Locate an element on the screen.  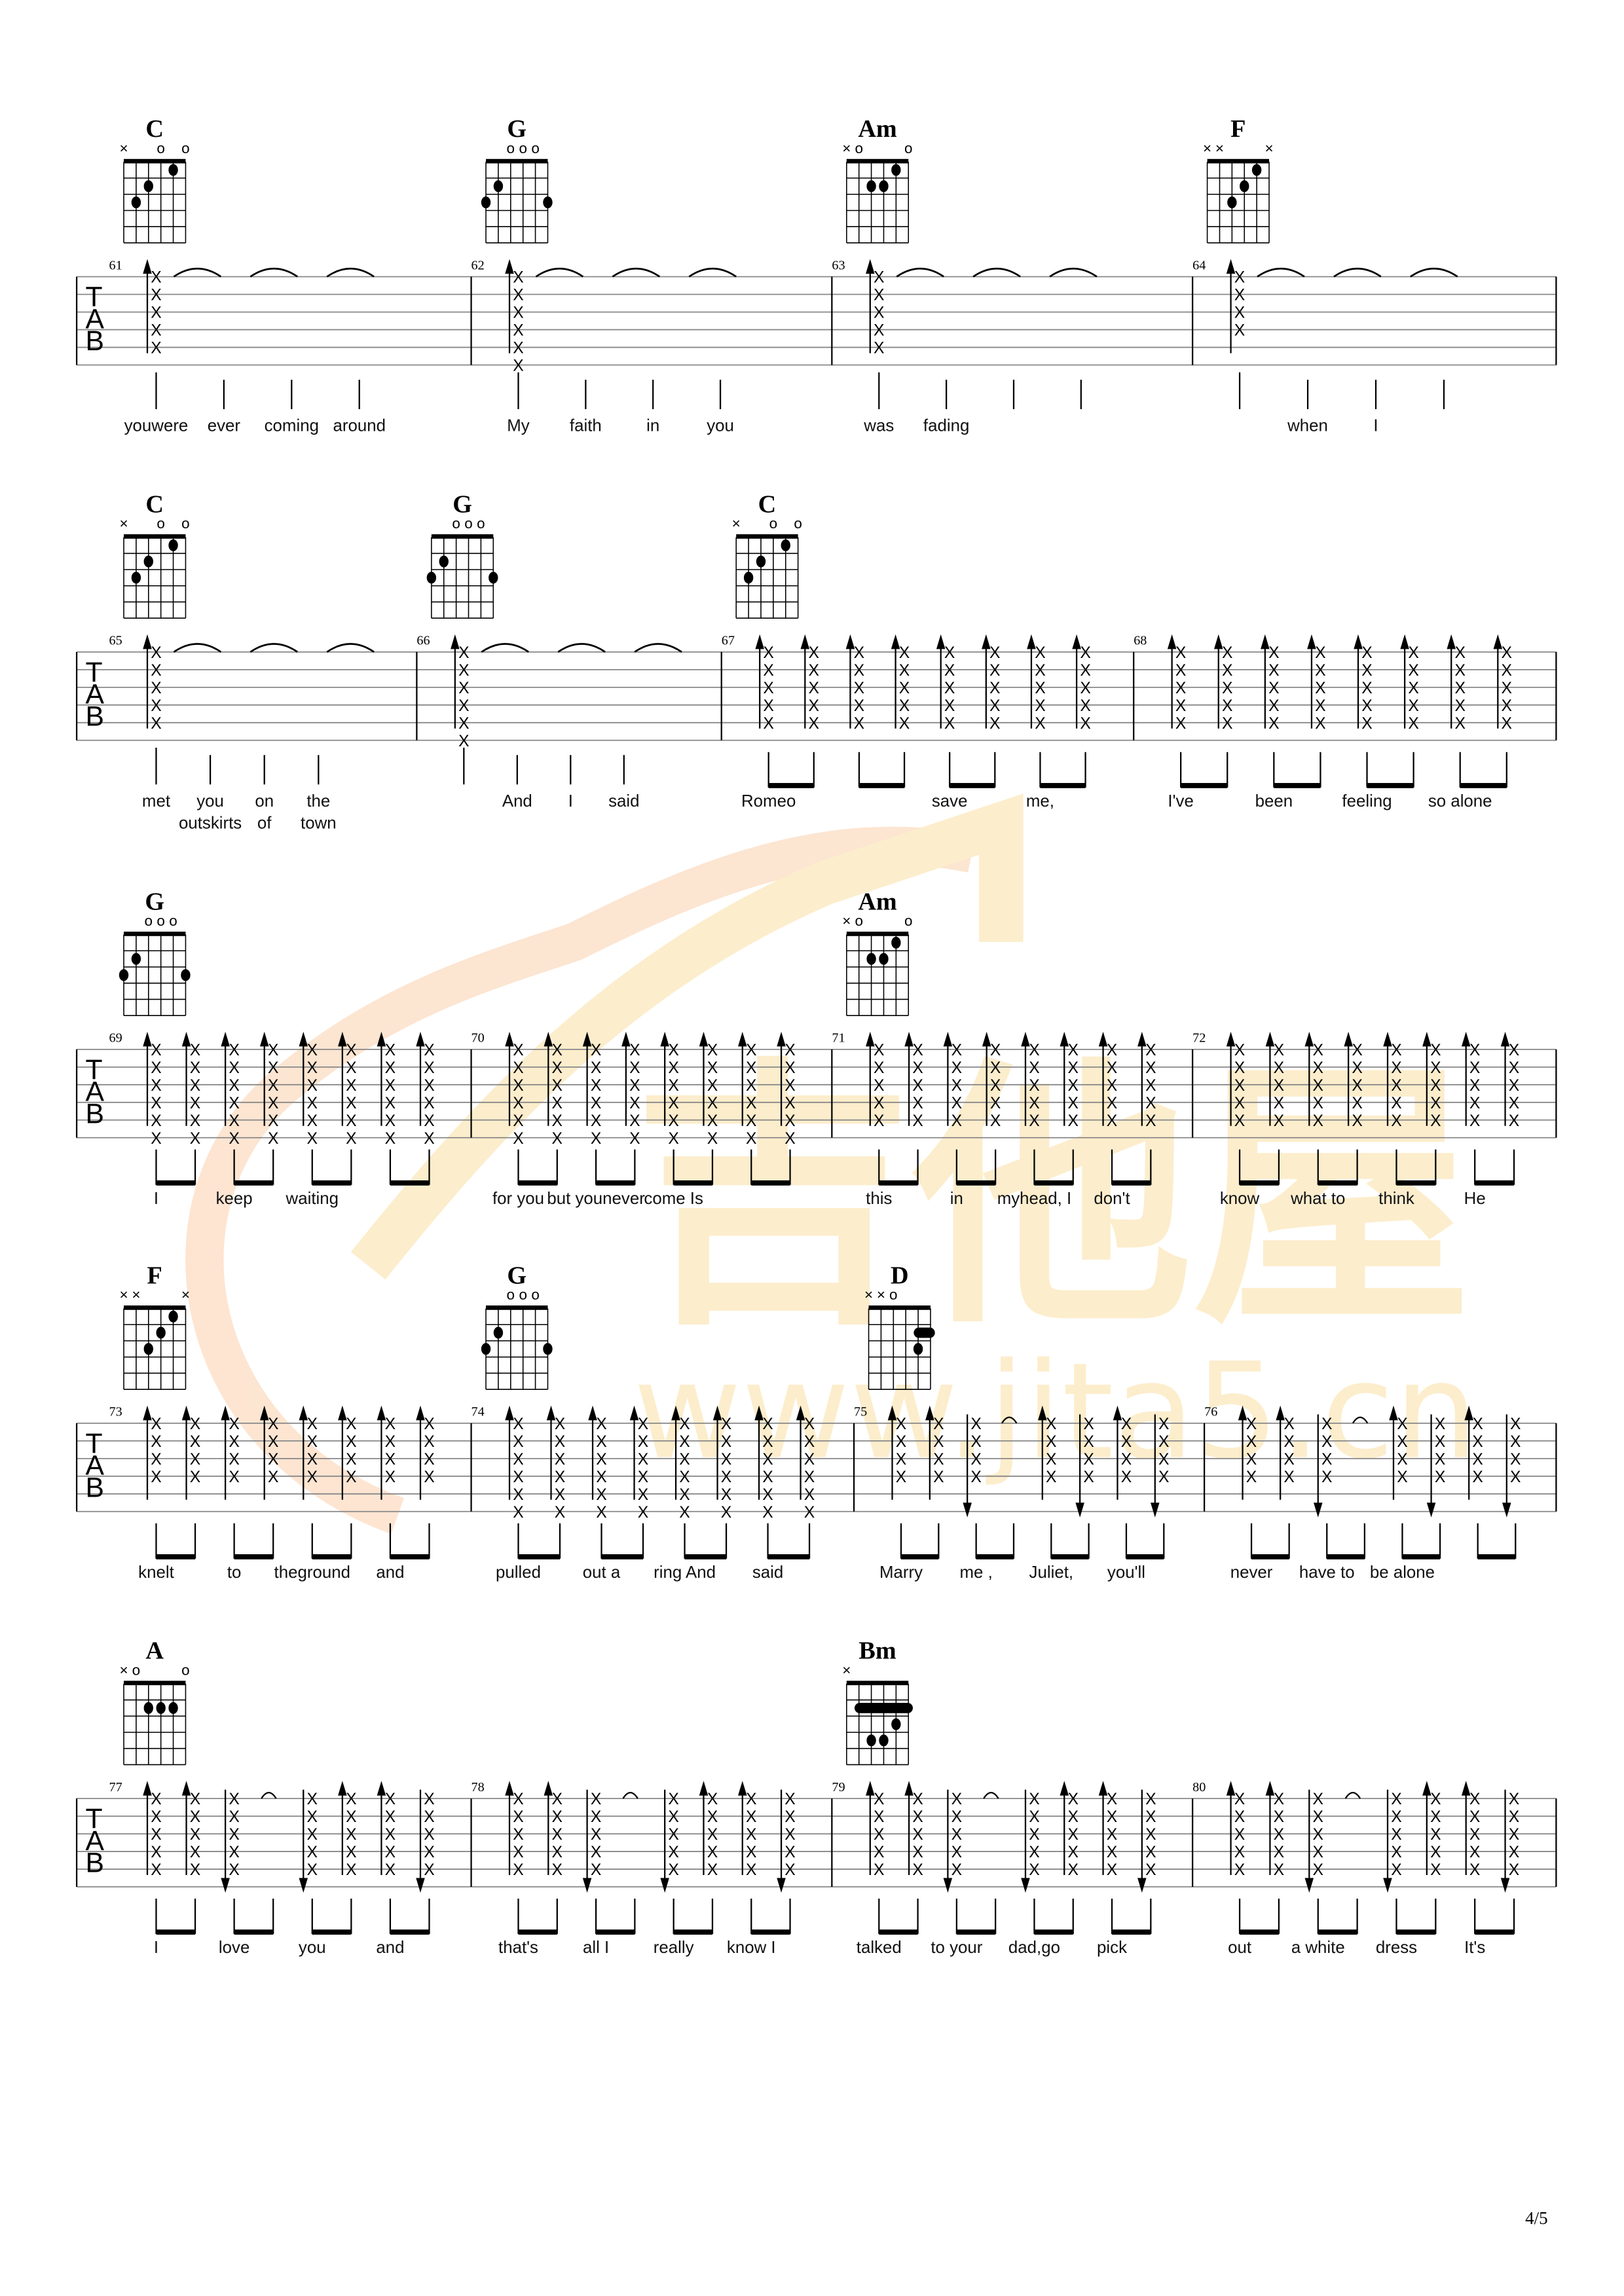
chord-diagram-f: F× × × is located at coordinates (1238, 179).